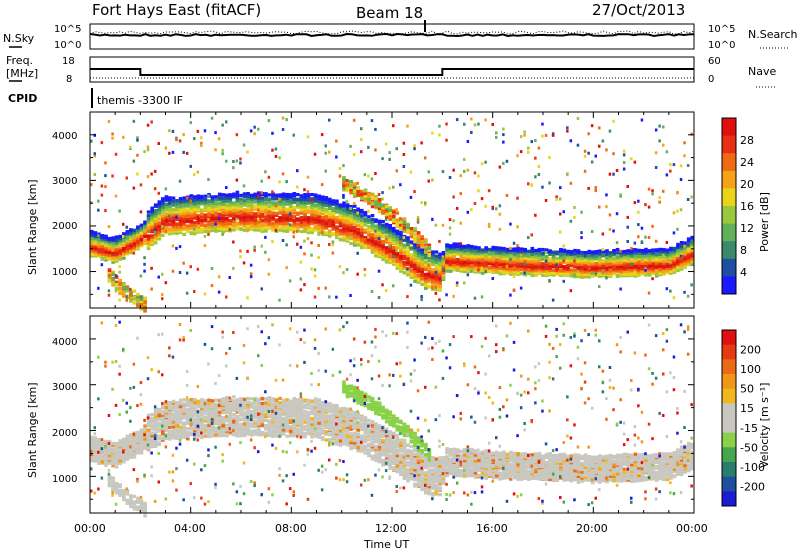 Image resolution: width=800 pixels, height=554 pixels. I want to click on power-colorbar-swatch, so click(729, 285).